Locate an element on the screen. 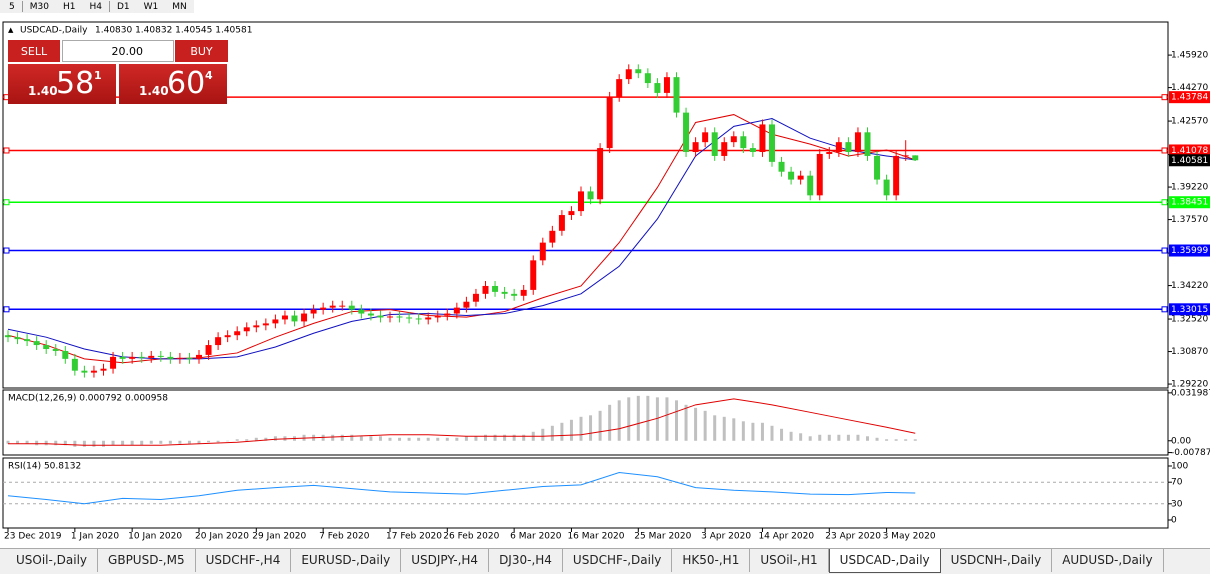  timeframe-button: D1 is located at coordinates (123, 6).